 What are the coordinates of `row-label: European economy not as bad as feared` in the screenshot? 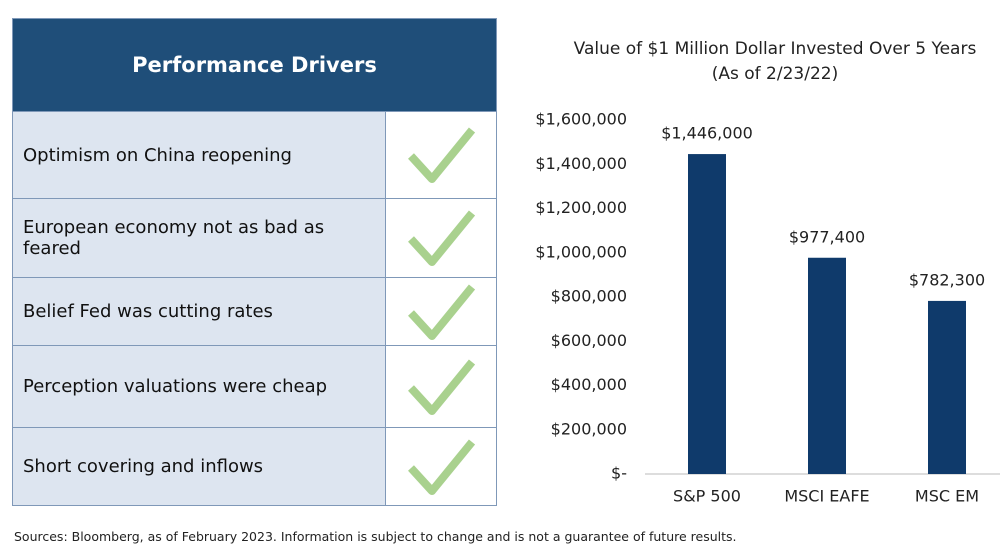 It's located at (199, 238).